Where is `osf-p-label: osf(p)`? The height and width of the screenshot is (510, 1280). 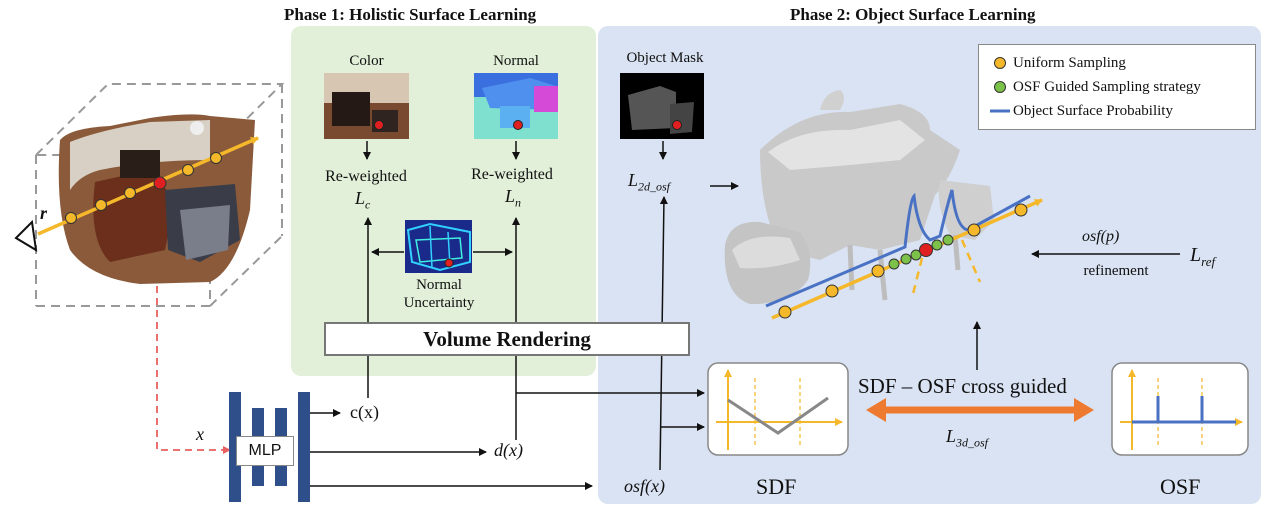 osf-p-label: osf(p) is located at coordinates (1101, 236).